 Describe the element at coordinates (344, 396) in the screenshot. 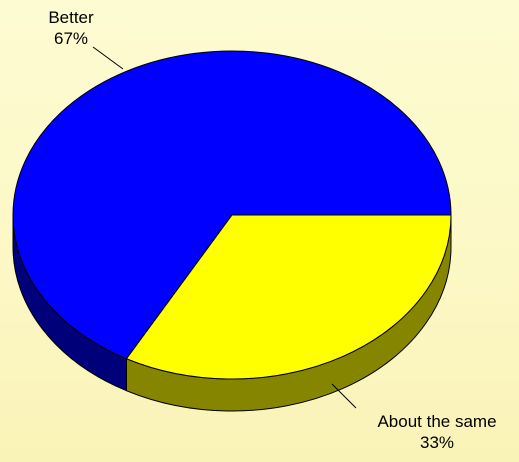

I see `leader-line-about-the-same` at that location.